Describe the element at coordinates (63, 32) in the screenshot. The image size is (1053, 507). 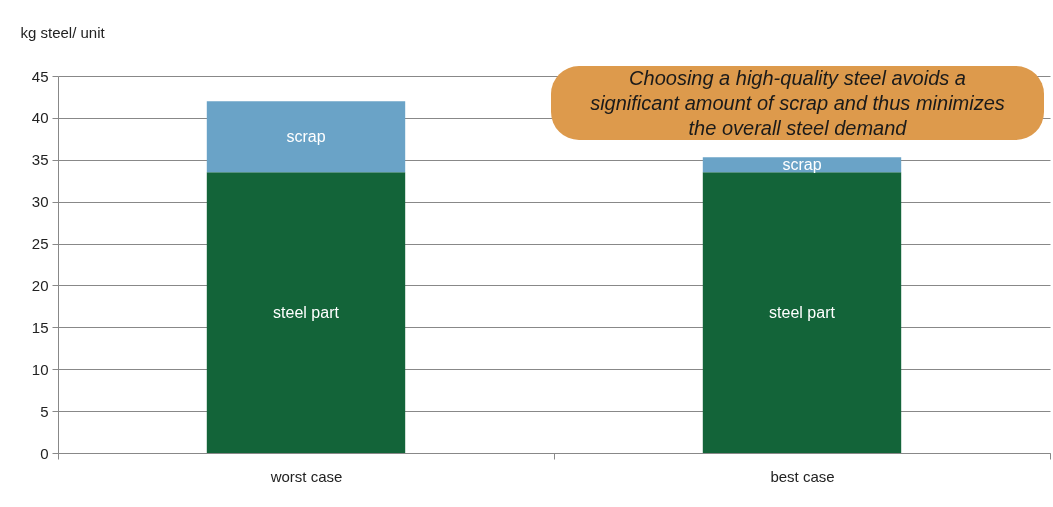
I see `y-axis-title: kg steel/ unit` at that location.